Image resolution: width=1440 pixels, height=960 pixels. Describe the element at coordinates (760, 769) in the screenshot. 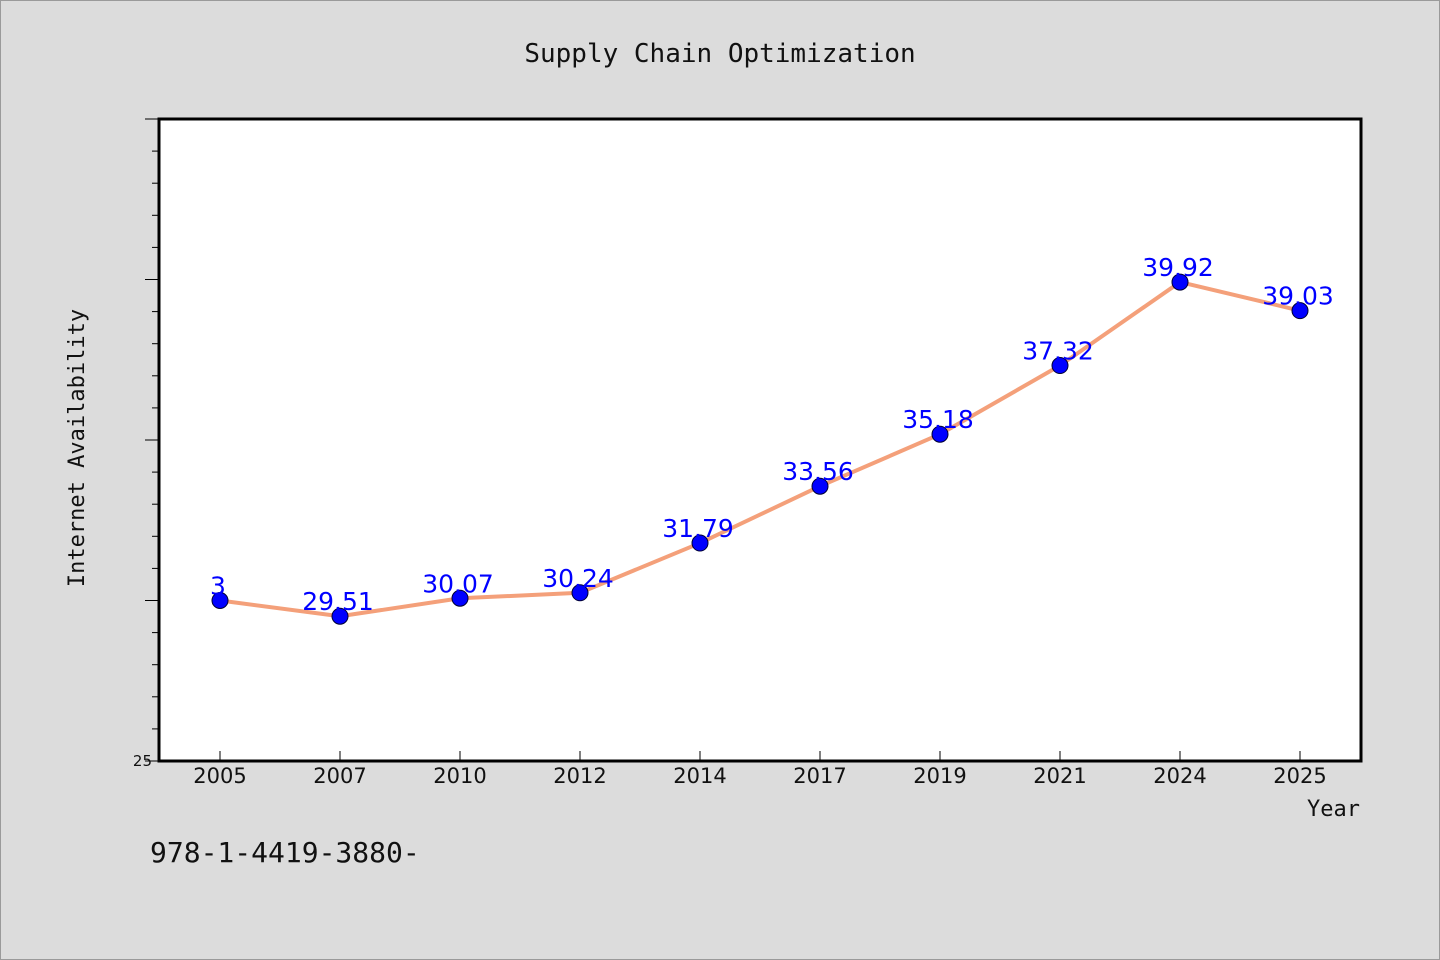

I see `x-axis-ticks: 2005 2007 2010 2012 2014 2017 2019 2021 2024 2025` at that location.